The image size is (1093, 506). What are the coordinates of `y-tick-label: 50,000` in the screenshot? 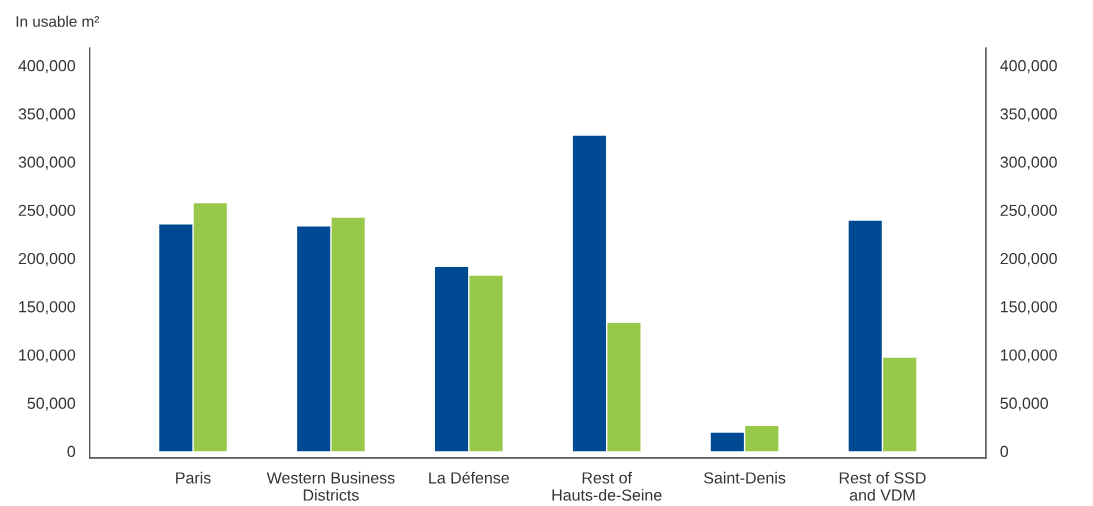 It's located at (51, 404).